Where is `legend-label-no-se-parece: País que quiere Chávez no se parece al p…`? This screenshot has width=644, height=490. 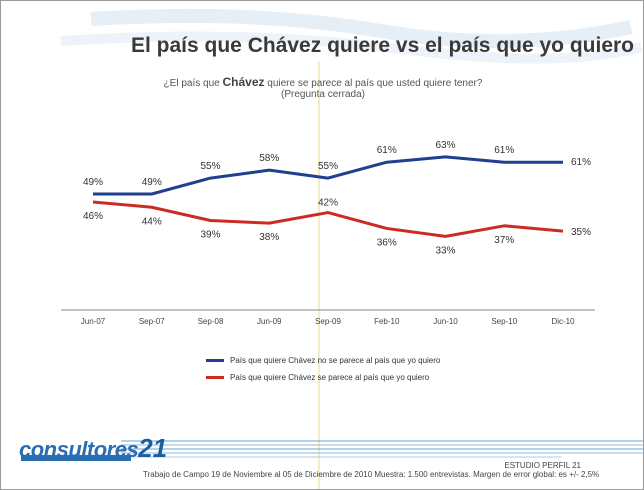 legend-label-no-se-parece: País que quiere Chávez no se parece al p… is located at coordinates (335, 360).